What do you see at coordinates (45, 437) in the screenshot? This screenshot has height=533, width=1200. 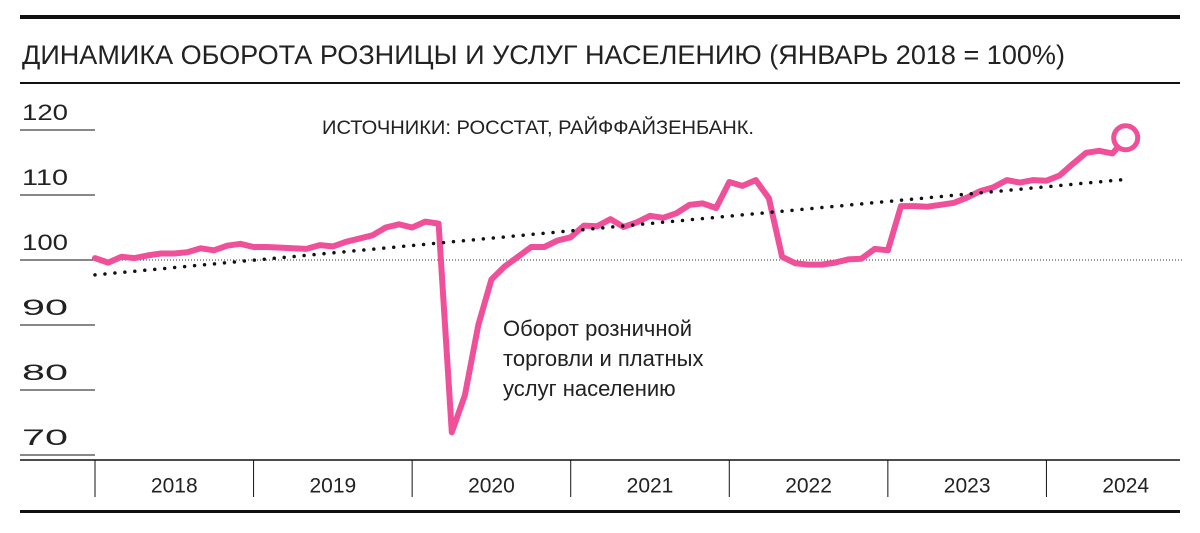 I see `y-tick-label: 70` at bounding box center [45, 437].